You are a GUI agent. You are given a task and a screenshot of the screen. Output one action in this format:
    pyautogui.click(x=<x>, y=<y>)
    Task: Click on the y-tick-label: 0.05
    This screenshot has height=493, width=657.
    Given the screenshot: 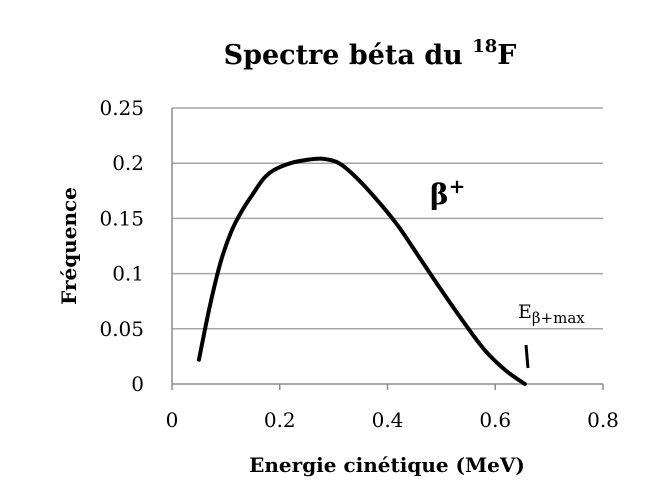 What is the action you would take?
    pyautogui.click(x=121, y=329)
    